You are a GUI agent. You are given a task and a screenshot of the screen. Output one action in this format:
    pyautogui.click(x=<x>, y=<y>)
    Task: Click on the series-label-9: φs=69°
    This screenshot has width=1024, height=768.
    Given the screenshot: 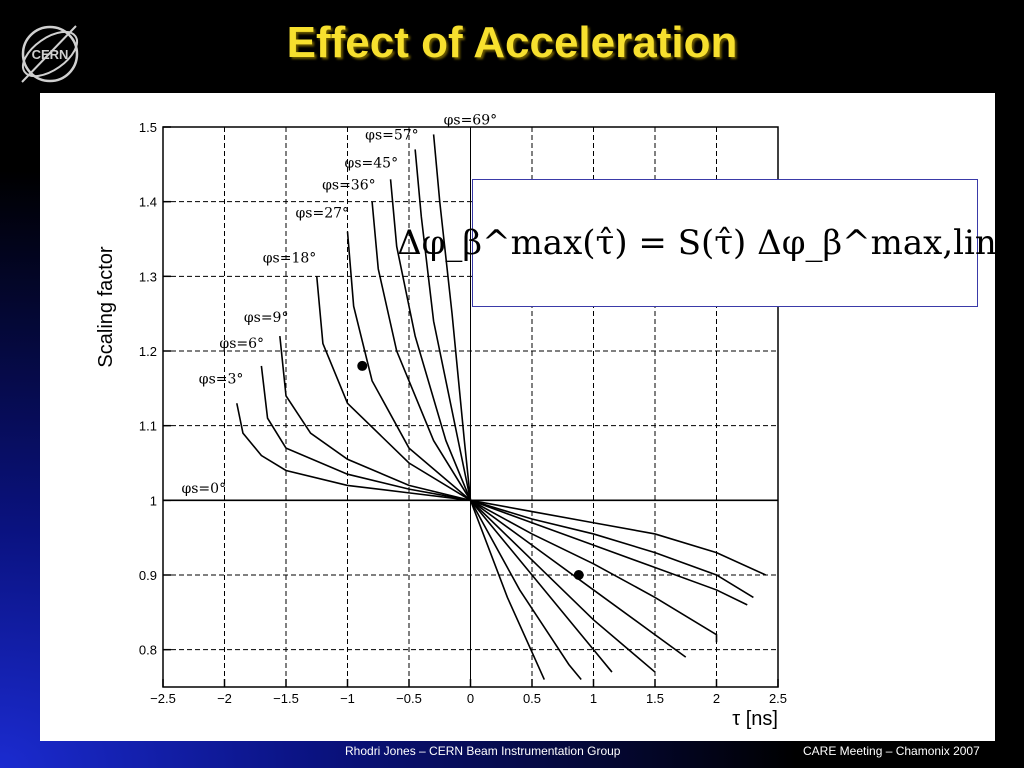 What is the action you would take?
    pyautogui.click(x=471, y=120)
    